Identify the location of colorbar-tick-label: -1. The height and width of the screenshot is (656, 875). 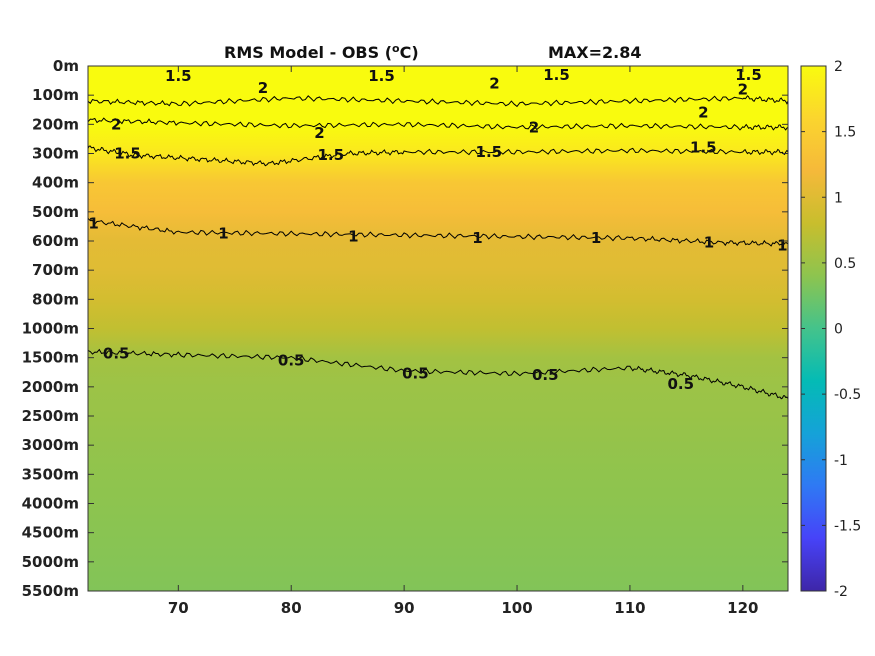
(841, 461).